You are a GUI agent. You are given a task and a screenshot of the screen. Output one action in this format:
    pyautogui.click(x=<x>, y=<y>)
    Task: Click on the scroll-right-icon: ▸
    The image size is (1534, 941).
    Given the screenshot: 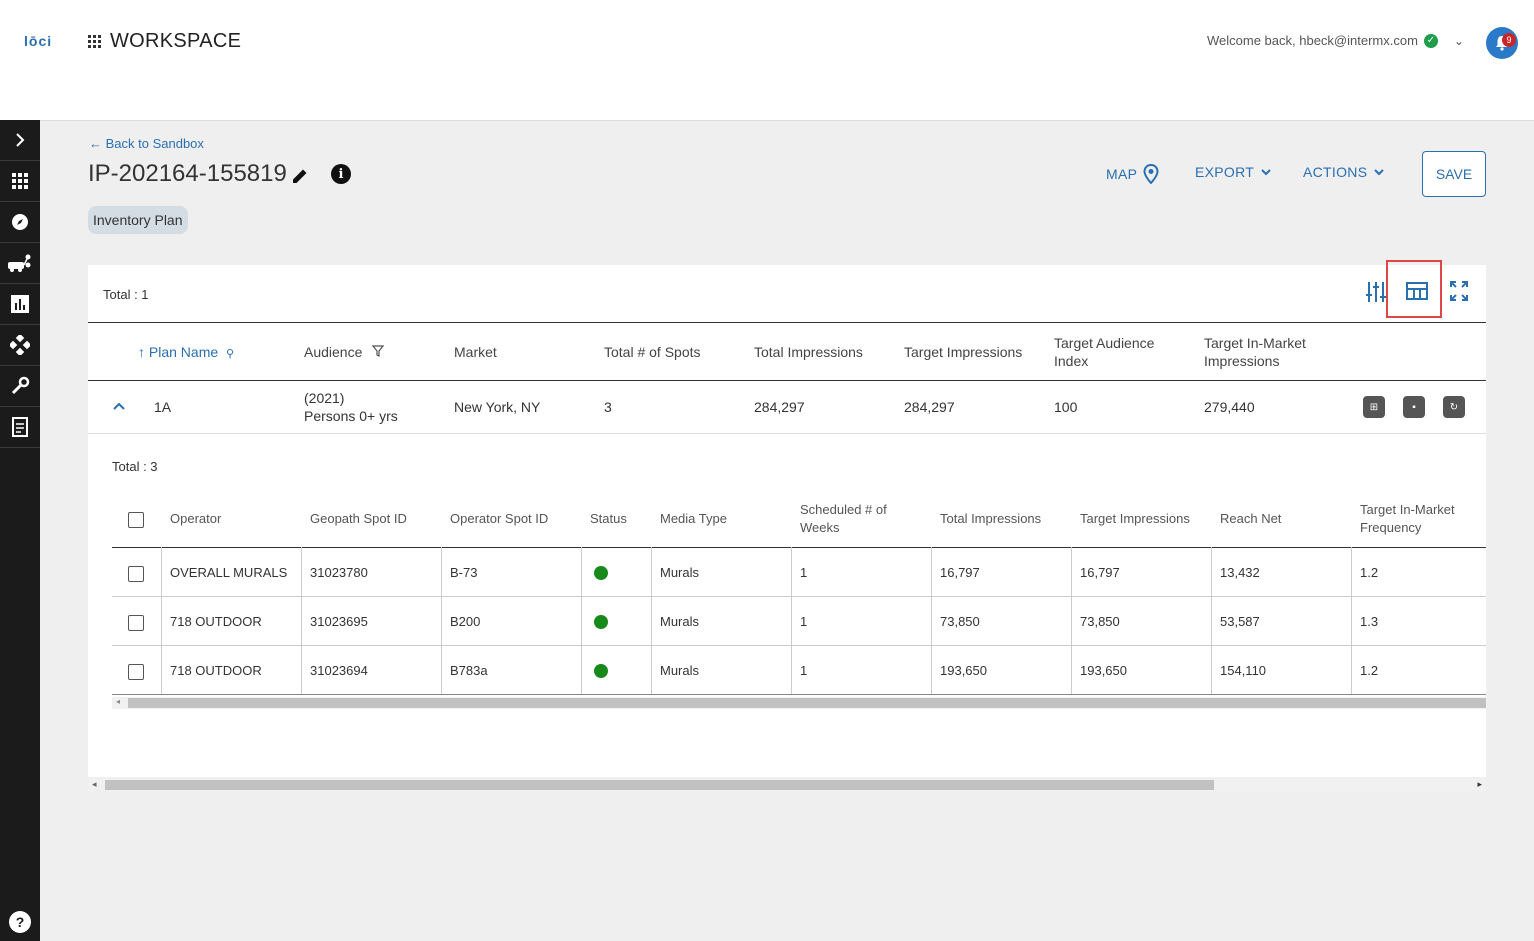 What is the action you would take?
    pyautogui.click(x=1479, y=784)
    